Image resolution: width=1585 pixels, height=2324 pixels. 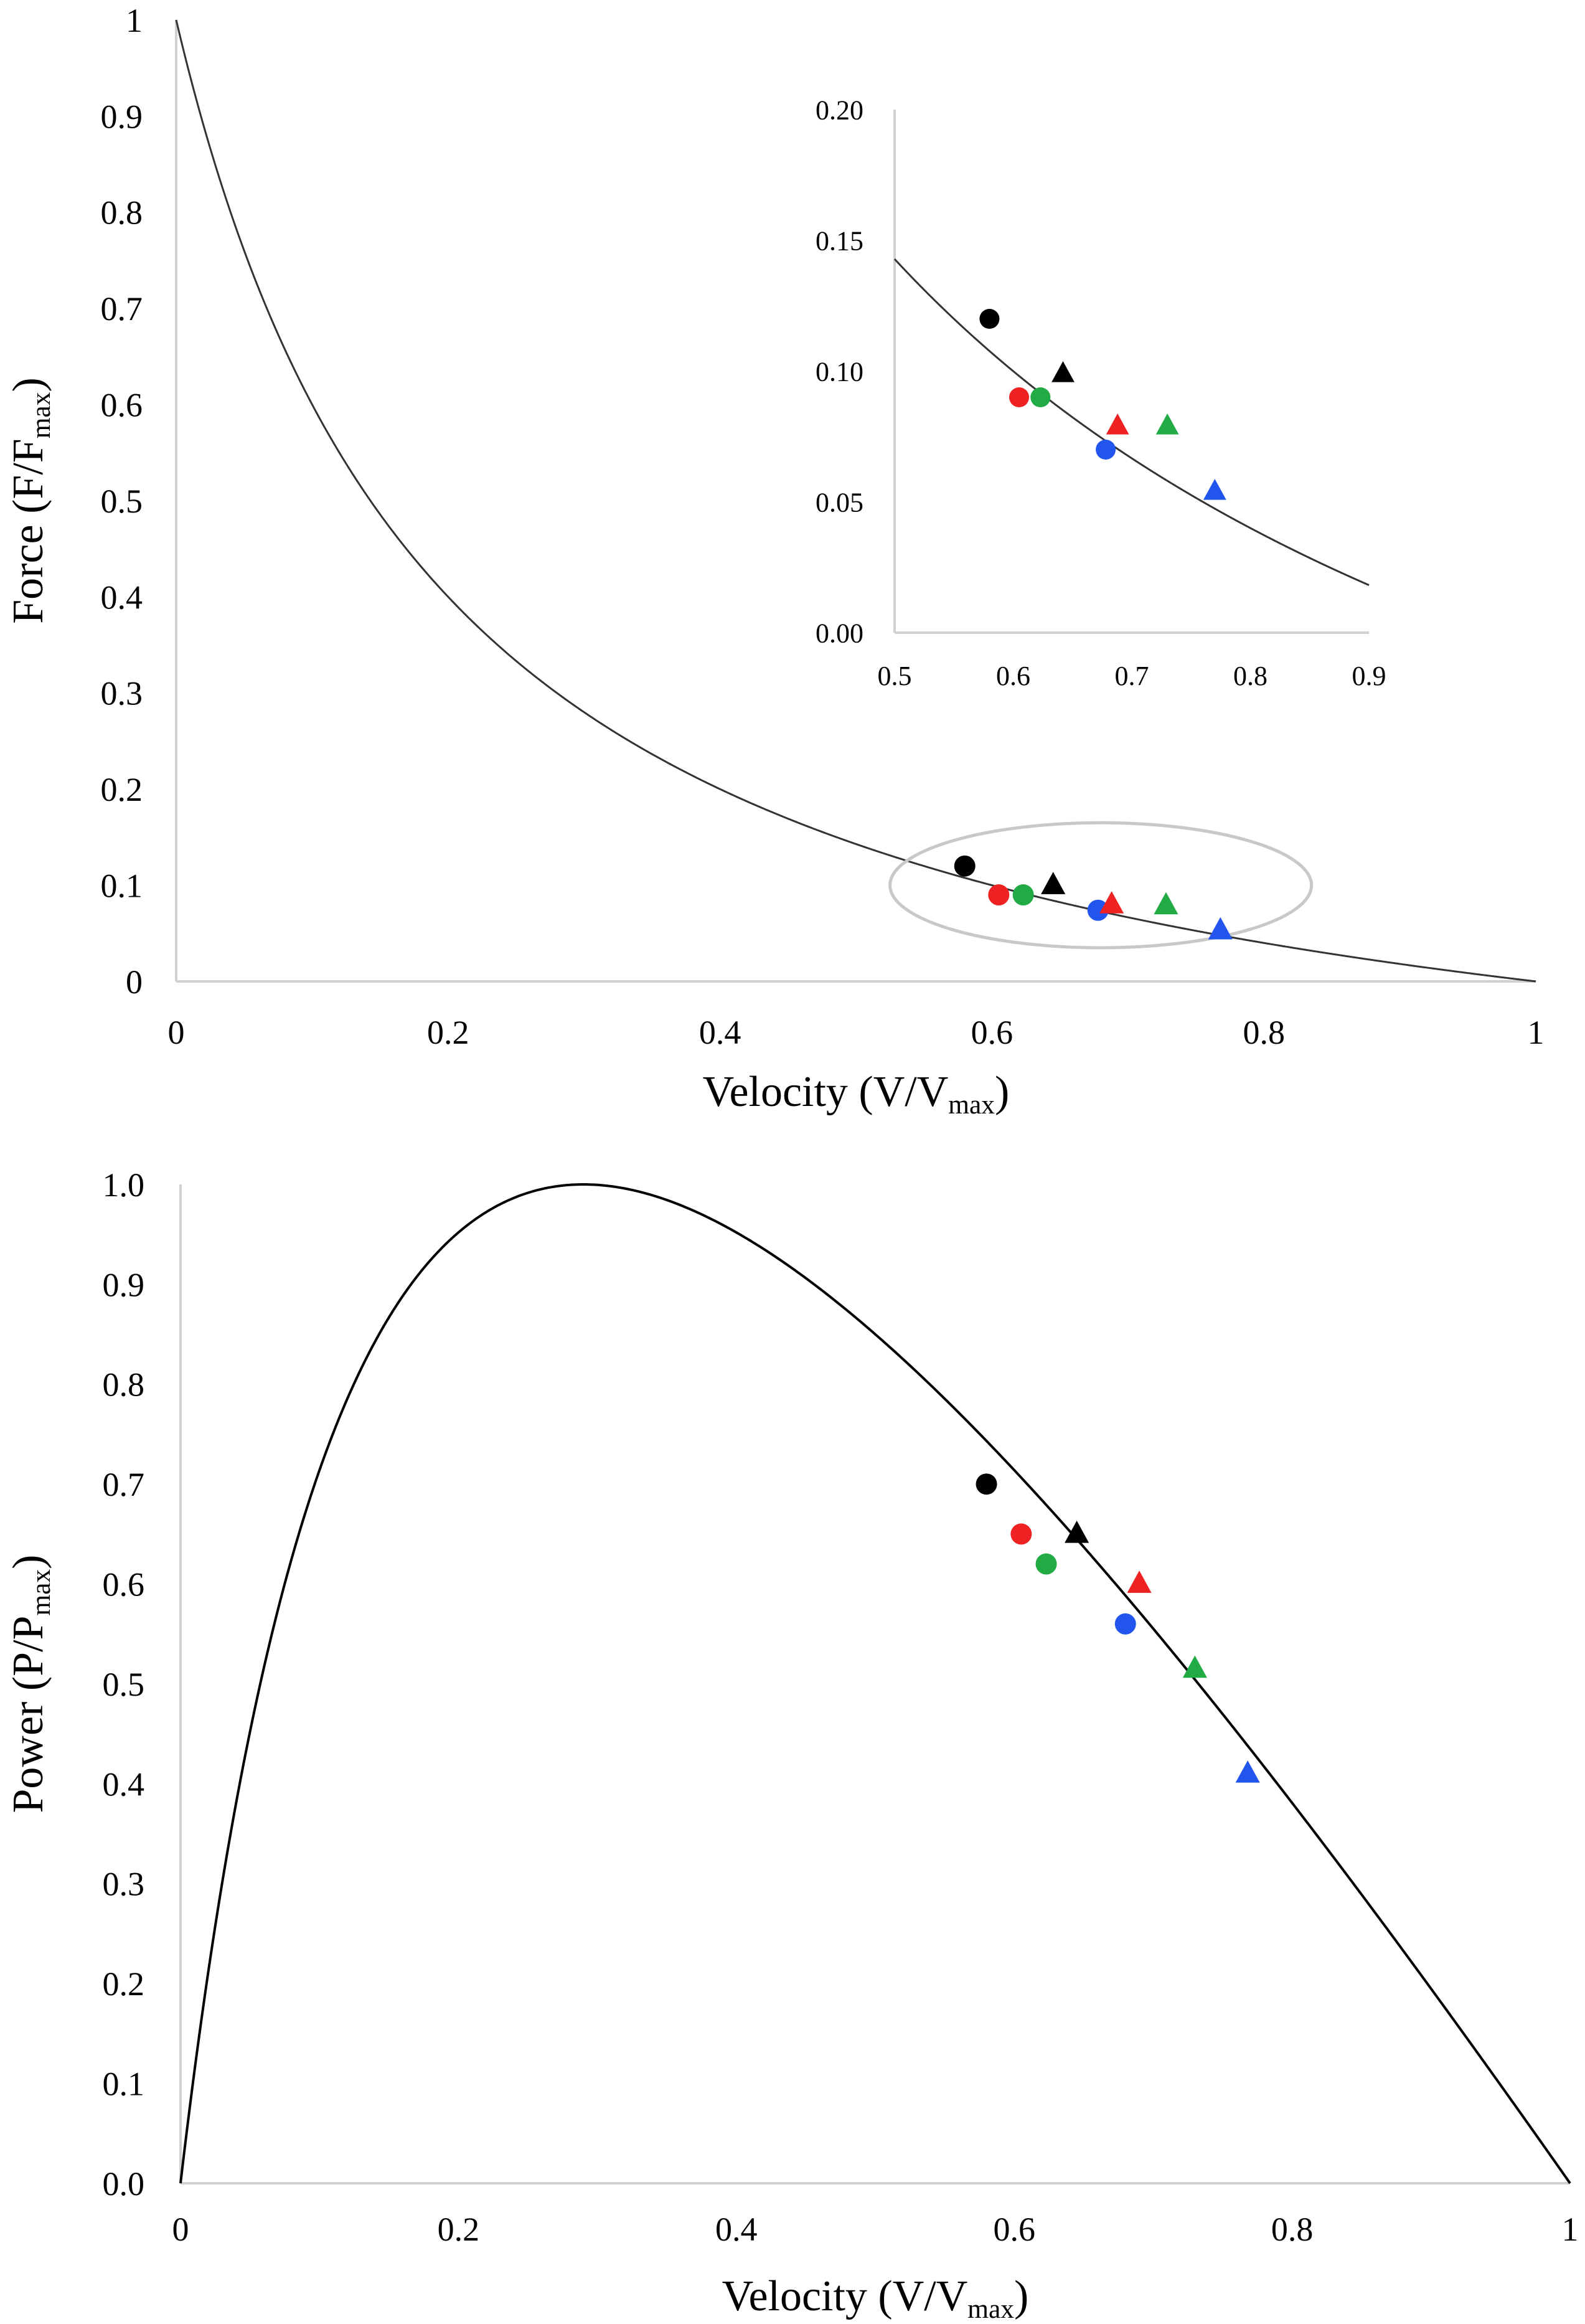 I want to click on y-tick-label: 0.10, so click(x=839, y=372).